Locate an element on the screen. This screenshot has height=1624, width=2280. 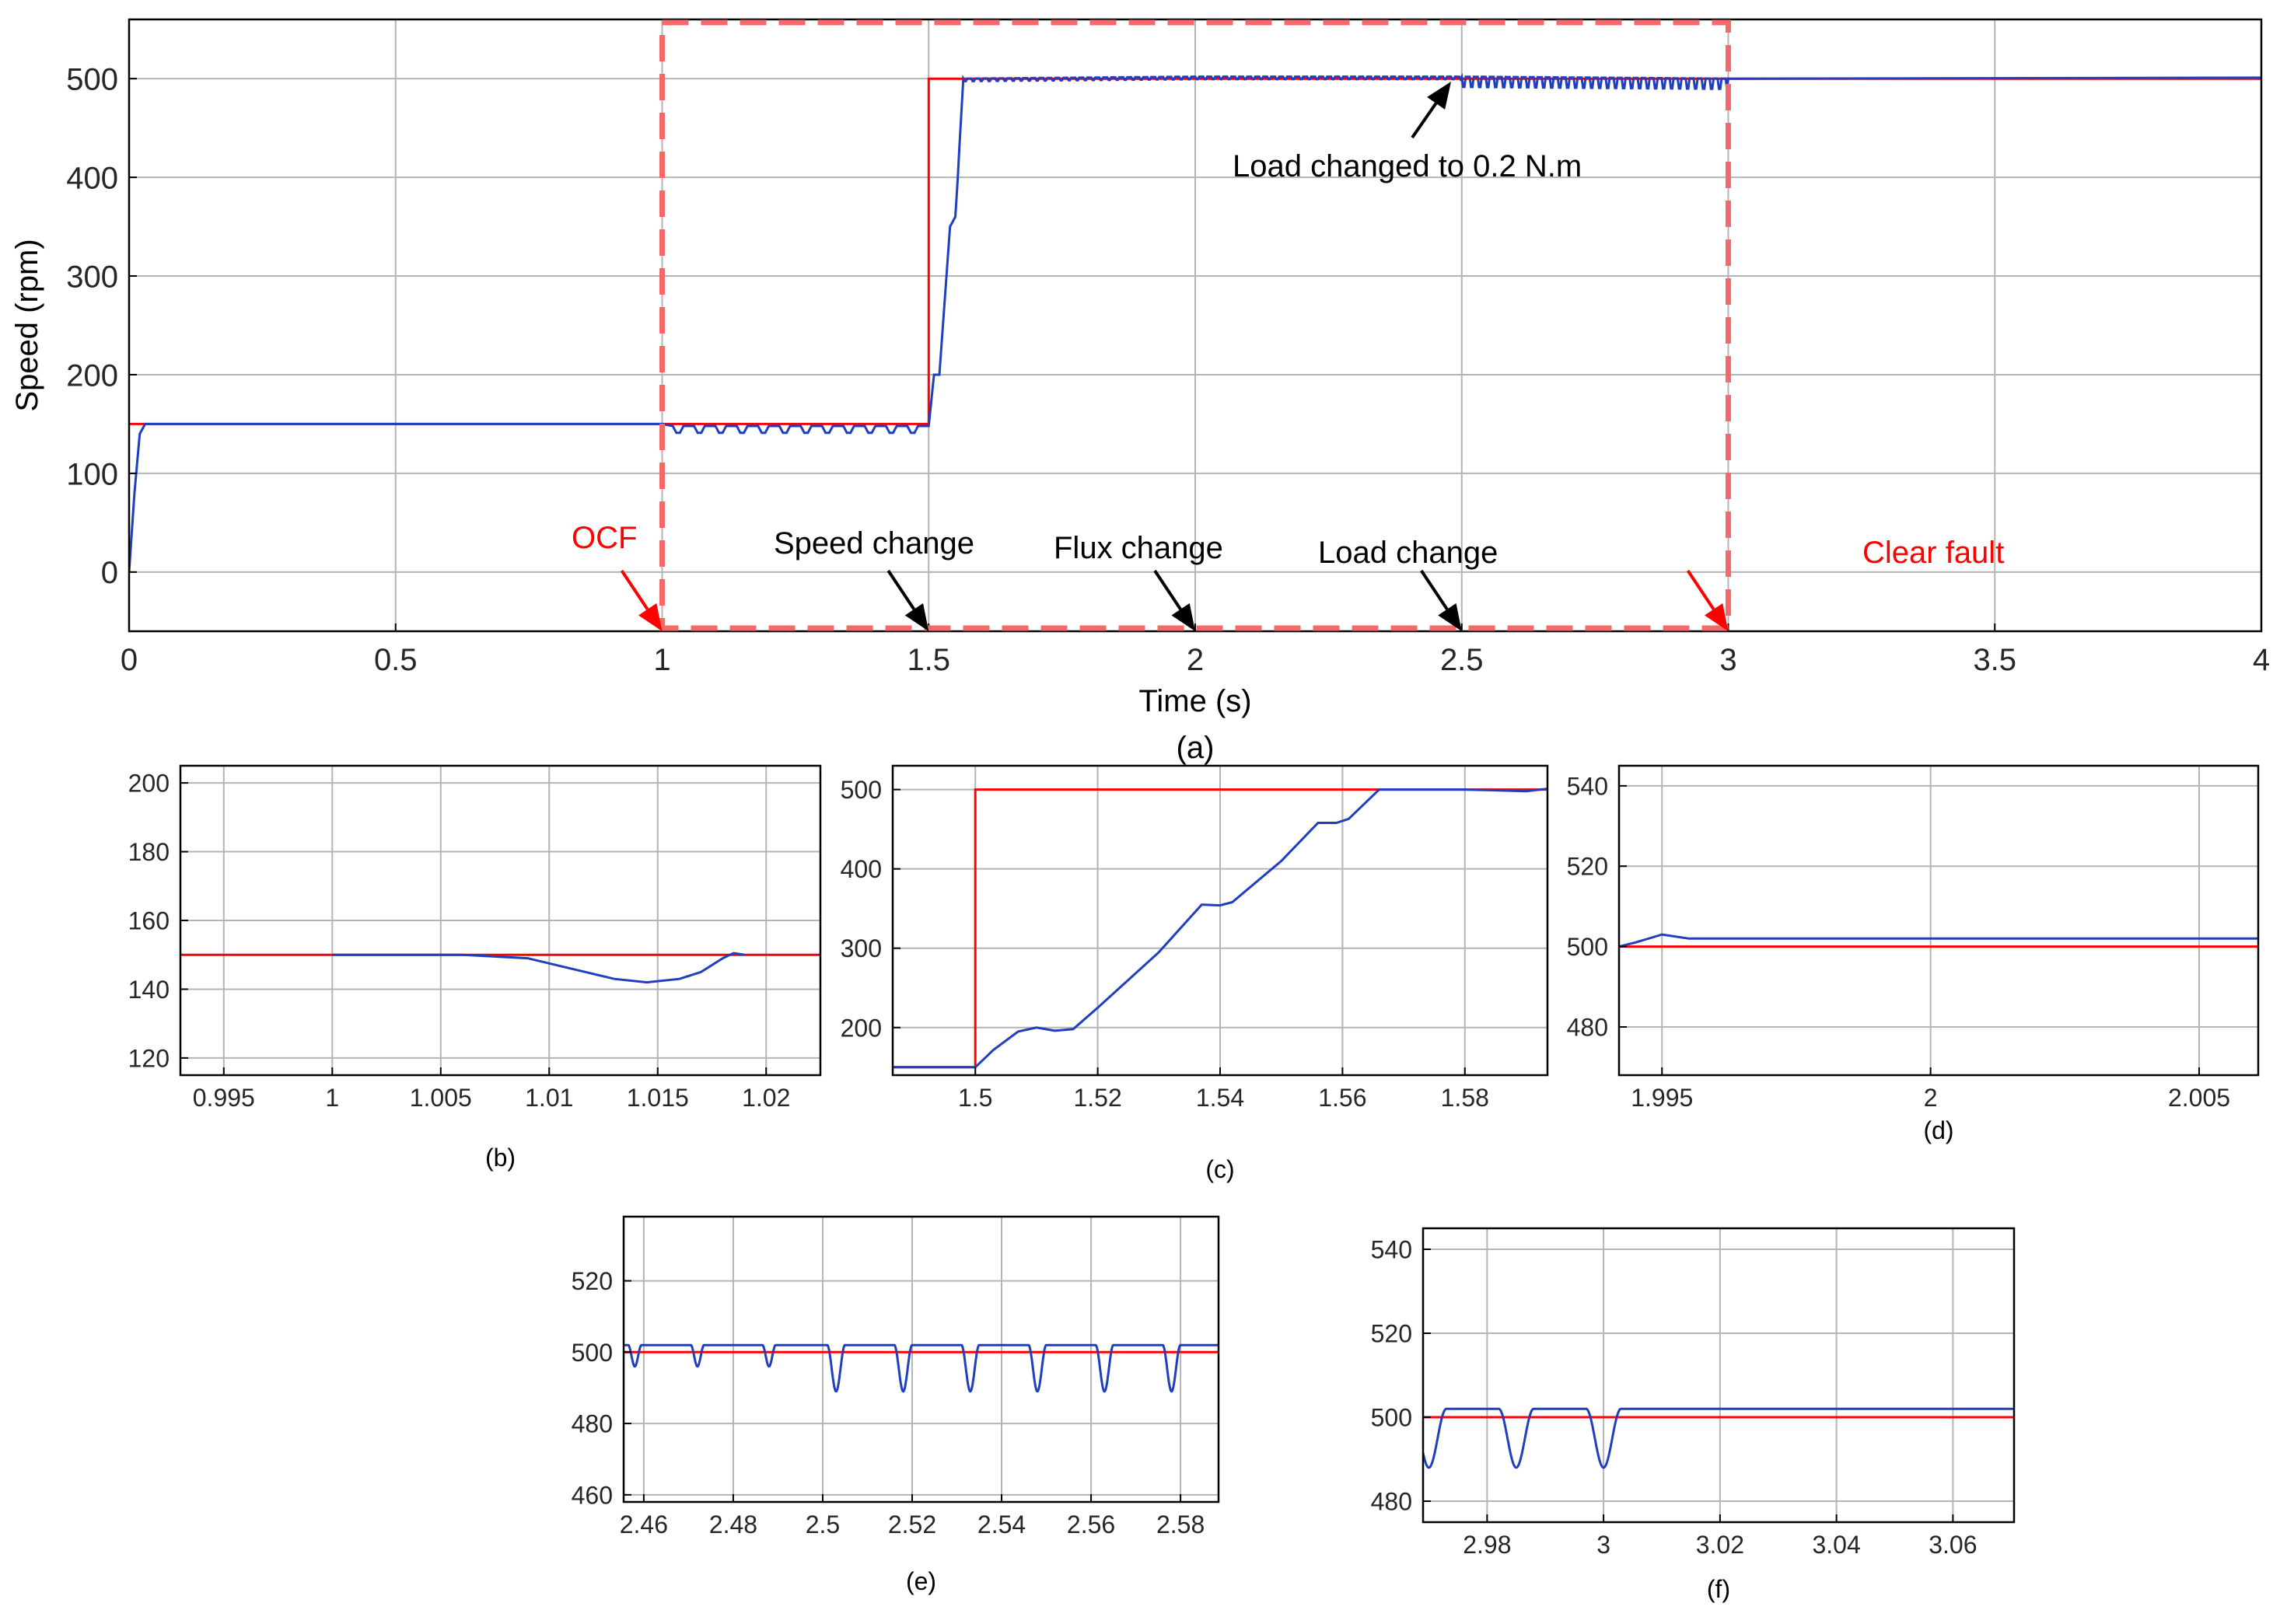
panel-caption: (b) is located at coordinates (500, 1158).